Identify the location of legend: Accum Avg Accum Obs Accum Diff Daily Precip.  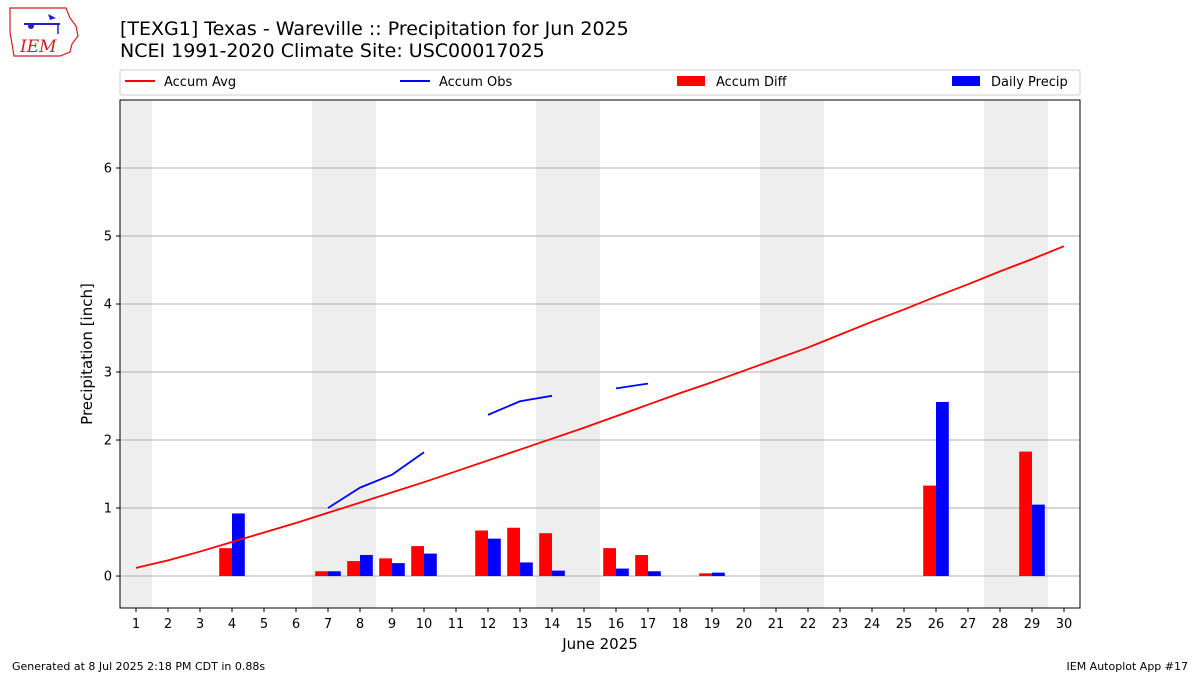
(600, 82).